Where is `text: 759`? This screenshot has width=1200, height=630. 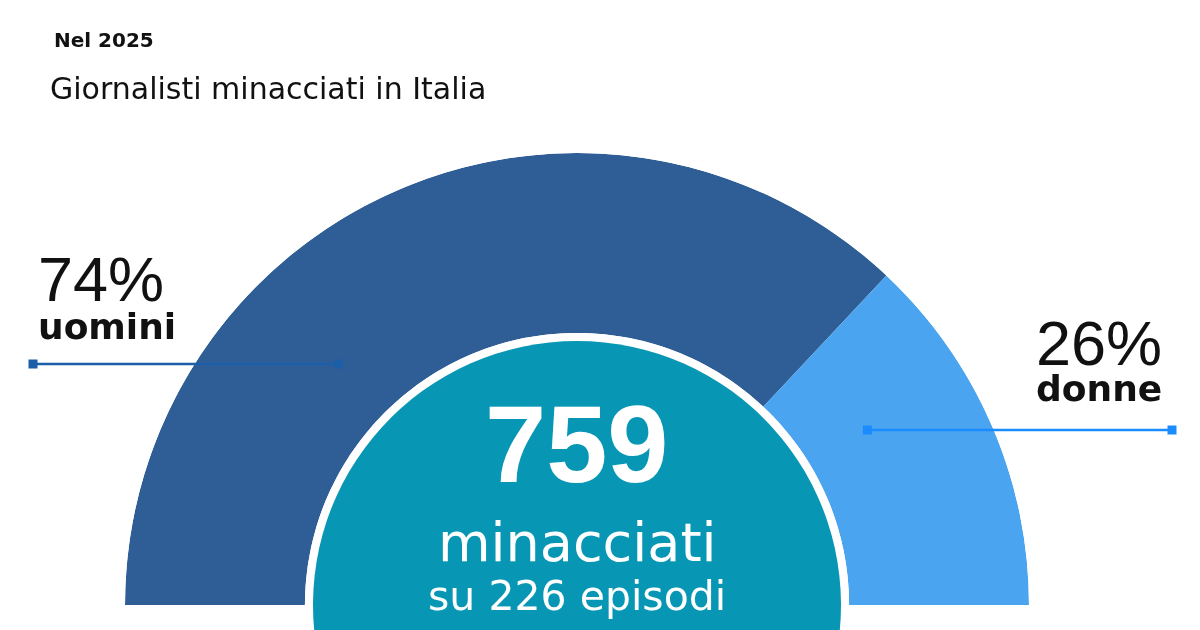
text: 759 is located at coordinates (577, 443).